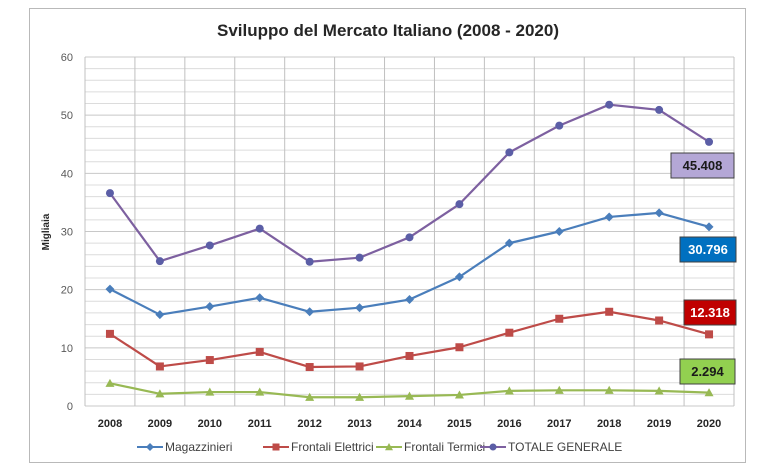 Image resolution: width=768 pixels, height=476 pixels. I want to click on y-tick-label: 40, so click(67, 174).